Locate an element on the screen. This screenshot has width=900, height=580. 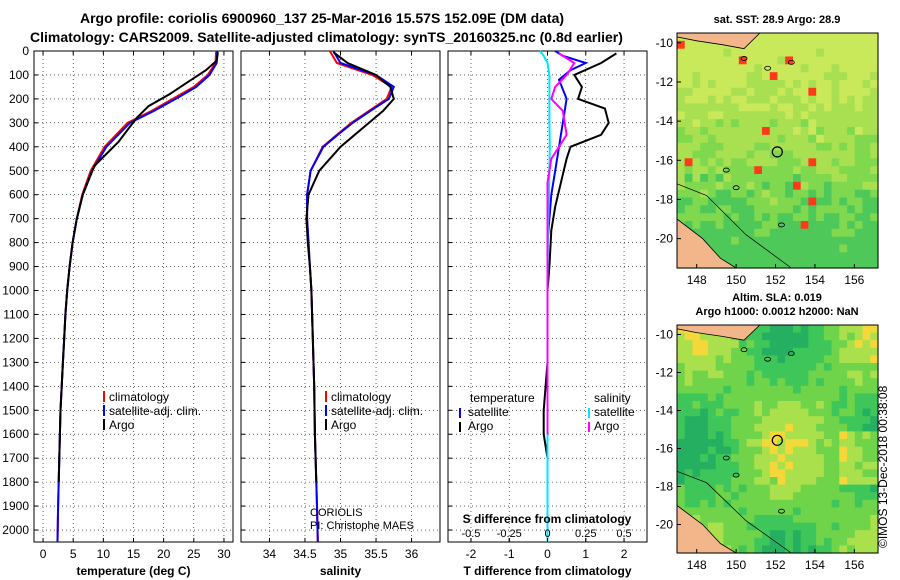
s-tick-label: -0.25 is located at coordinates (509, 534).